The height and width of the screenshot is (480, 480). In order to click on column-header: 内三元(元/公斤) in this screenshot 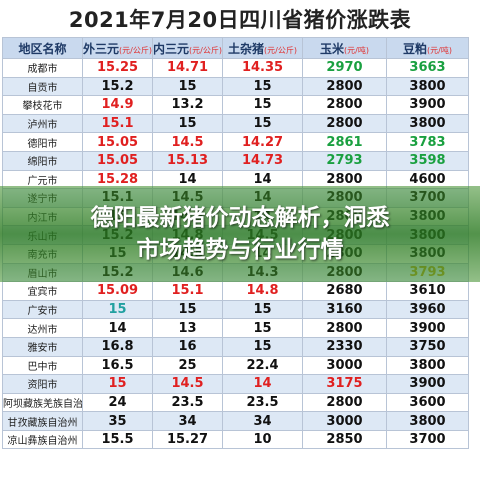, I will do `click(187, 48)`.